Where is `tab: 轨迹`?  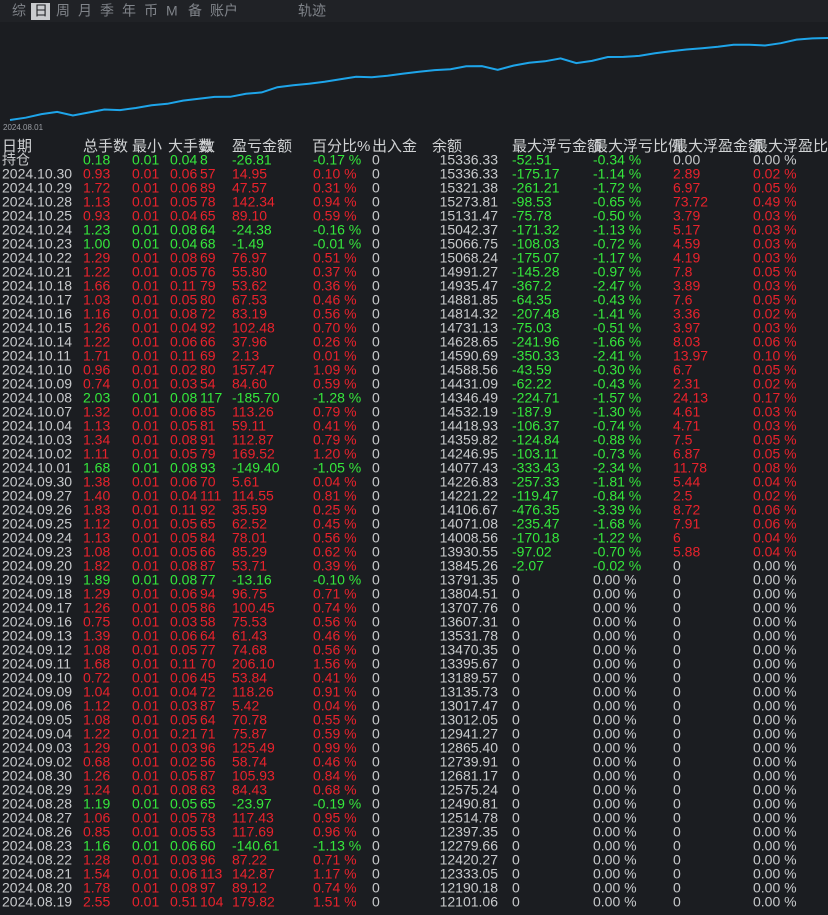
tab: 轨迹 is located at coordinates (312, 11).